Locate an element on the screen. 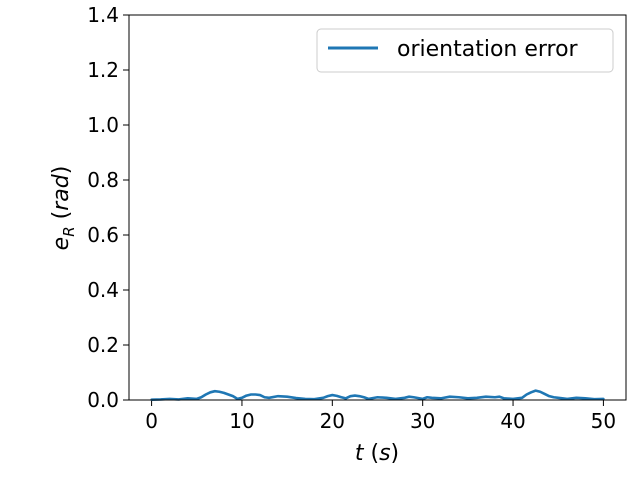 The image size is (640, 480). x-tick-label: 30 is located at coordinates (422, 421).